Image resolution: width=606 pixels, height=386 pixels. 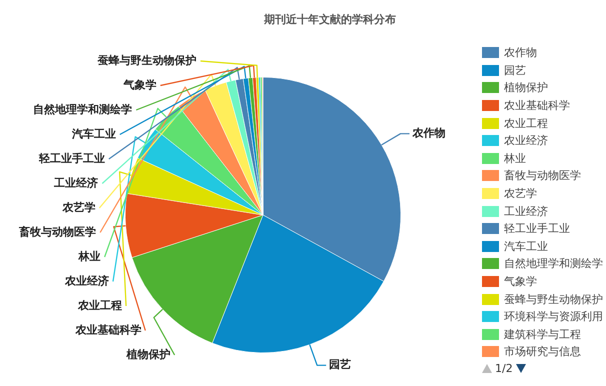 What do you see at coordinates (526, 211) in the screenshot?
I see `legend-label: 工业经济` at bounding box center [526, 211].